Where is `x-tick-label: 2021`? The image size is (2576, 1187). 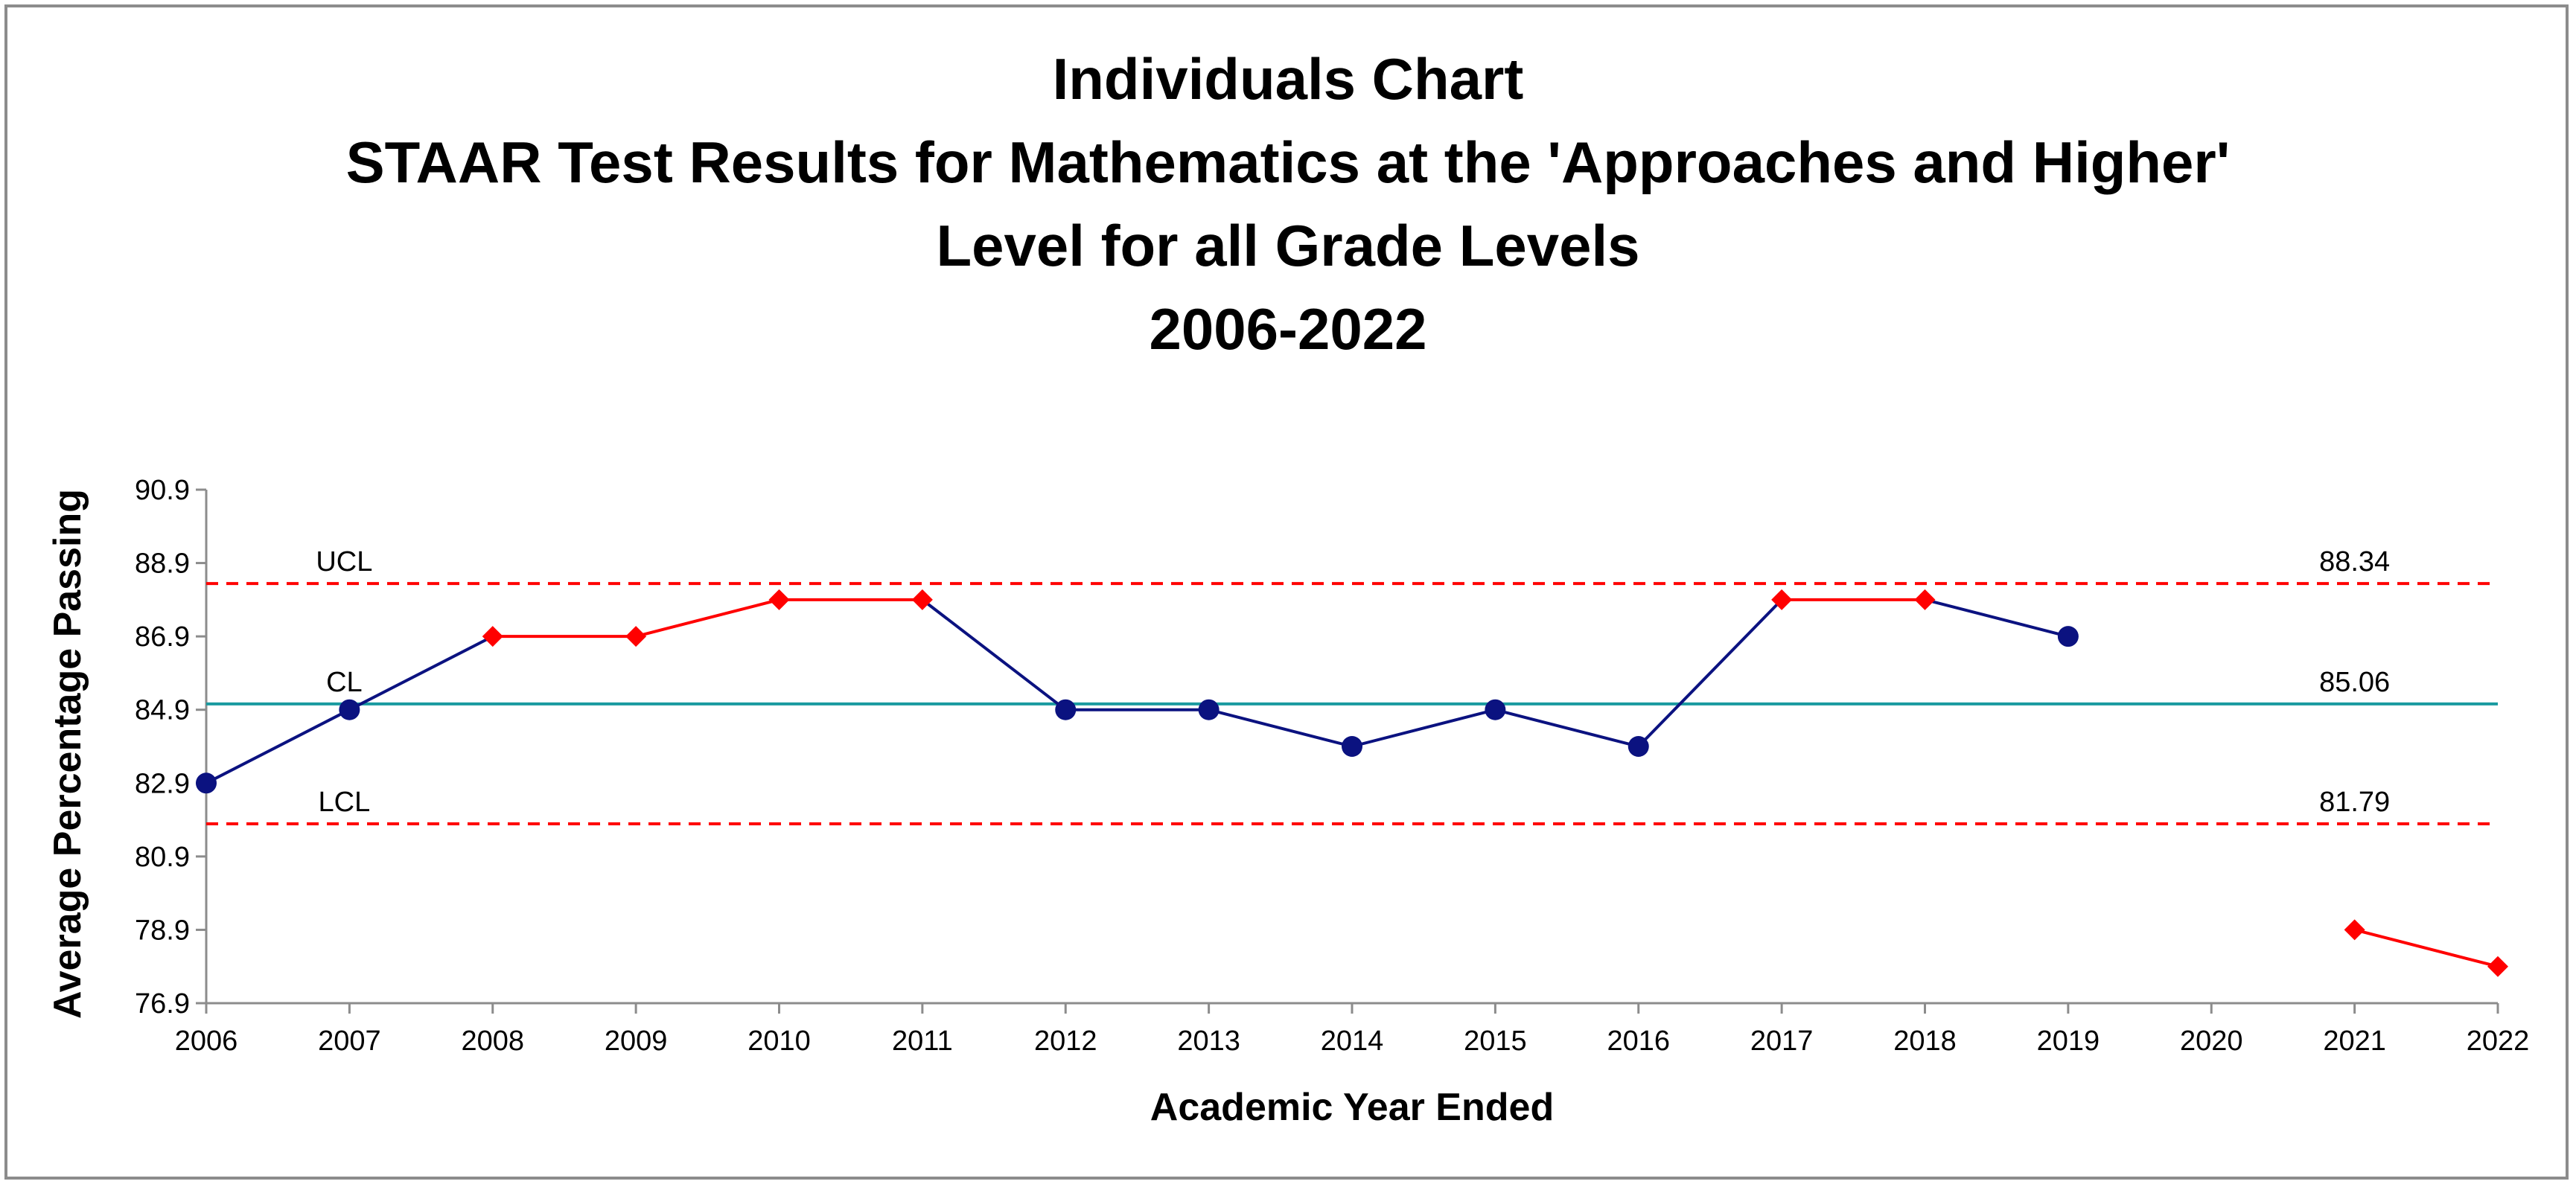
x-tick-label: 2021 is located at coordinates (2354, 1041).